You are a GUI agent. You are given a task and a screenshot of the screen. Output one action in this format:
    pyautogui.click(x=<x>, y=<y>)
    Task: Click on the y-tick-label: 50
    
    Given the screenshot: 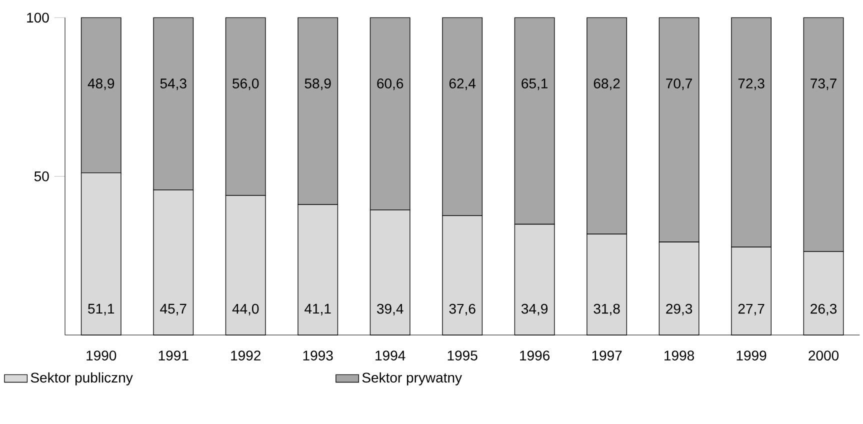 What is the action you would take?
    pyautogui.click(x=41, y=176)
    